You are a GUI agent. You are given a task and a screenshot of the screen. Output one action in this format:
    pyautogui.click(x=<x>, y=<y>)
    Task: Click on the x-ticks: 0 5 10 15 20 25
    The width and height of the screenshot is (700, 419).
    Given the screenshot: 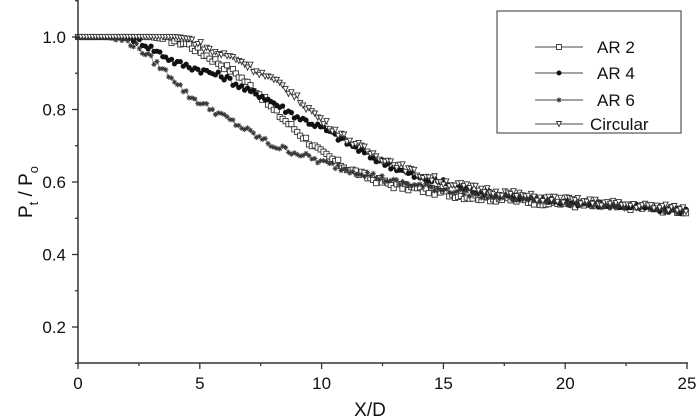 What is the action you would take?
    pyautogui.click(x=384, y=378)
    